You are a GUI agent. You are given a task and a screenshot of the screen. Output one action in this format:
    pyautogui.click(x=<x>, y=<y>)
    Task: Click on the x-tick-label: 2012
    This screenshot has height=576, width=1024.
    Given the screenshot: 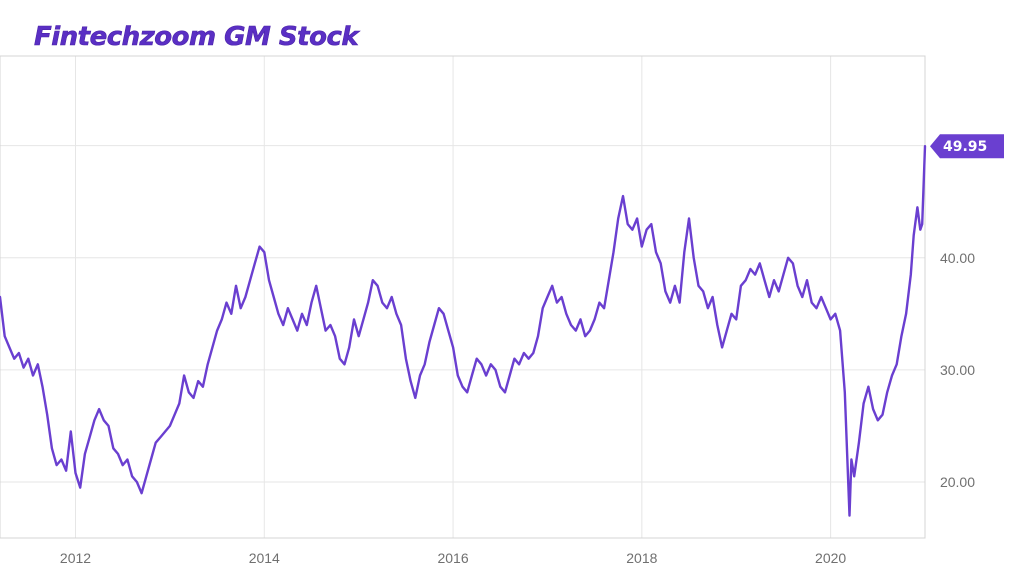 What is the action you would take?
    pyautogui.click(x=75, y=558)
    